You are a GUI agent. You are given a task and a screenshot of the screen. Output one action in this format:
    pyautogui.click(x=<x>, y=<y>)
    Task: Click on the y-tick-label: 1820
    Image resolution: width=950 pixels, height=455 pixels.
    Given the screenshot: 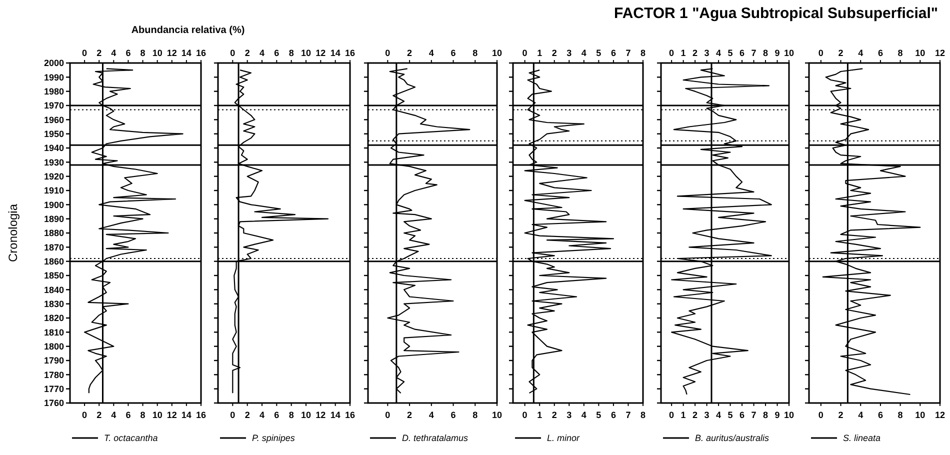 What is the action you would take?
    pyautogui.click(x=54, y=318)
    